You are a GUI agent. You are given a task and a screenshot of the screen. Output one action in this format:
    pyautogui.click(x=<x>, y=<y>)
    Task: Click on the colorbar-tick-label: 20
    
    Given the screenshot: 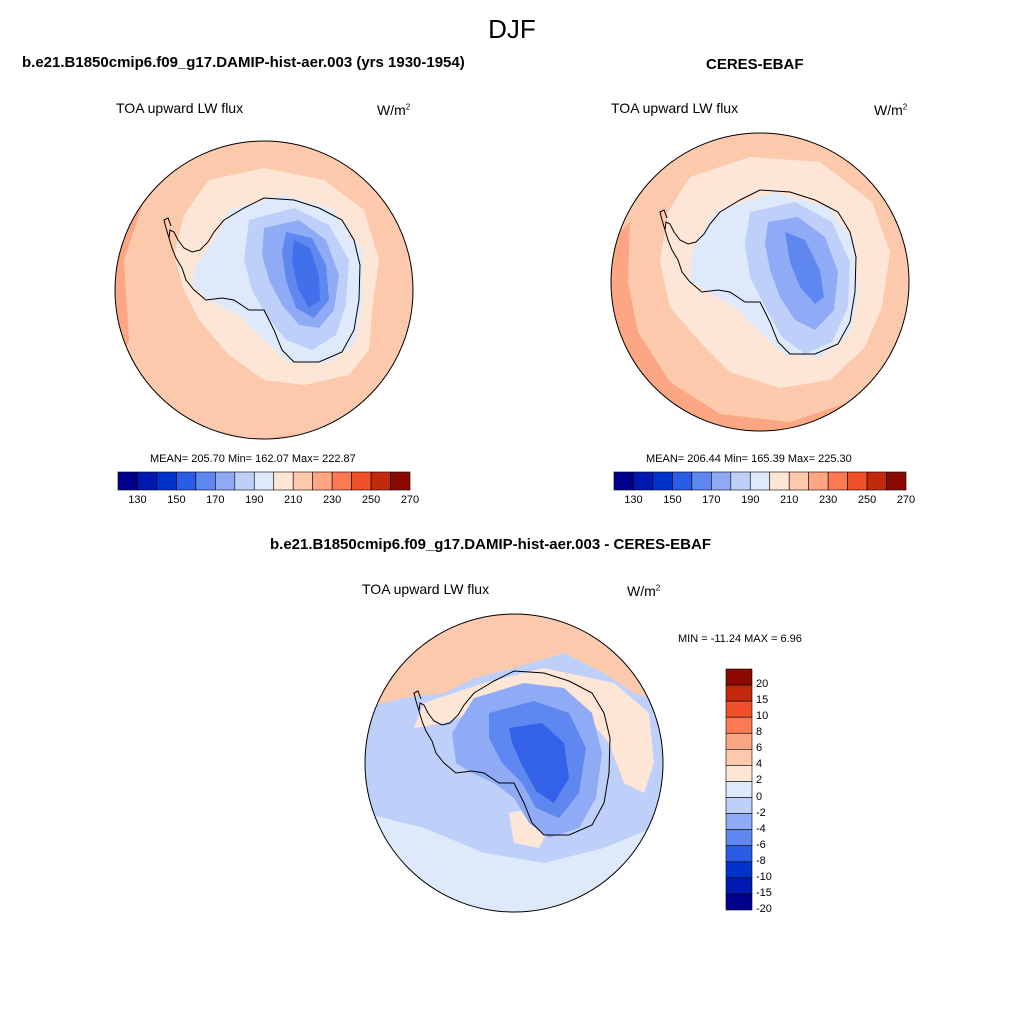 What is the action you would take?
    pyautogui.click(x=762, y=684)
    